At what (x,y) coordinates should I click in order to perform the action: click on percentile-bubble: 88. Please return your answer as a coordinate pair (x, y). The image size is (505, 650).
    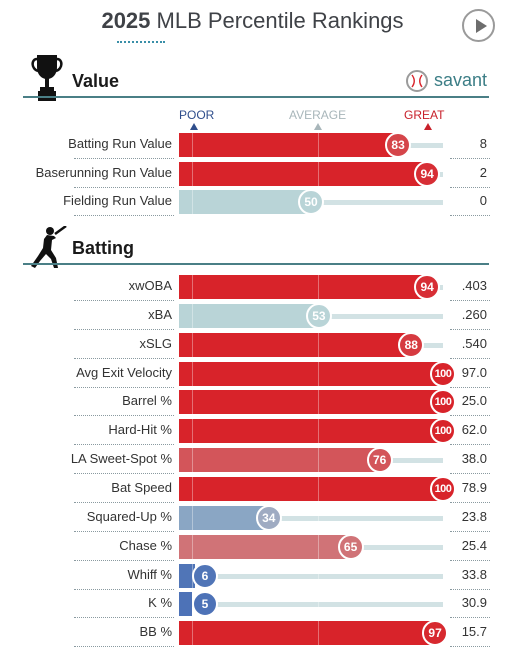
    Looking at the image, I should click on (411, 344).